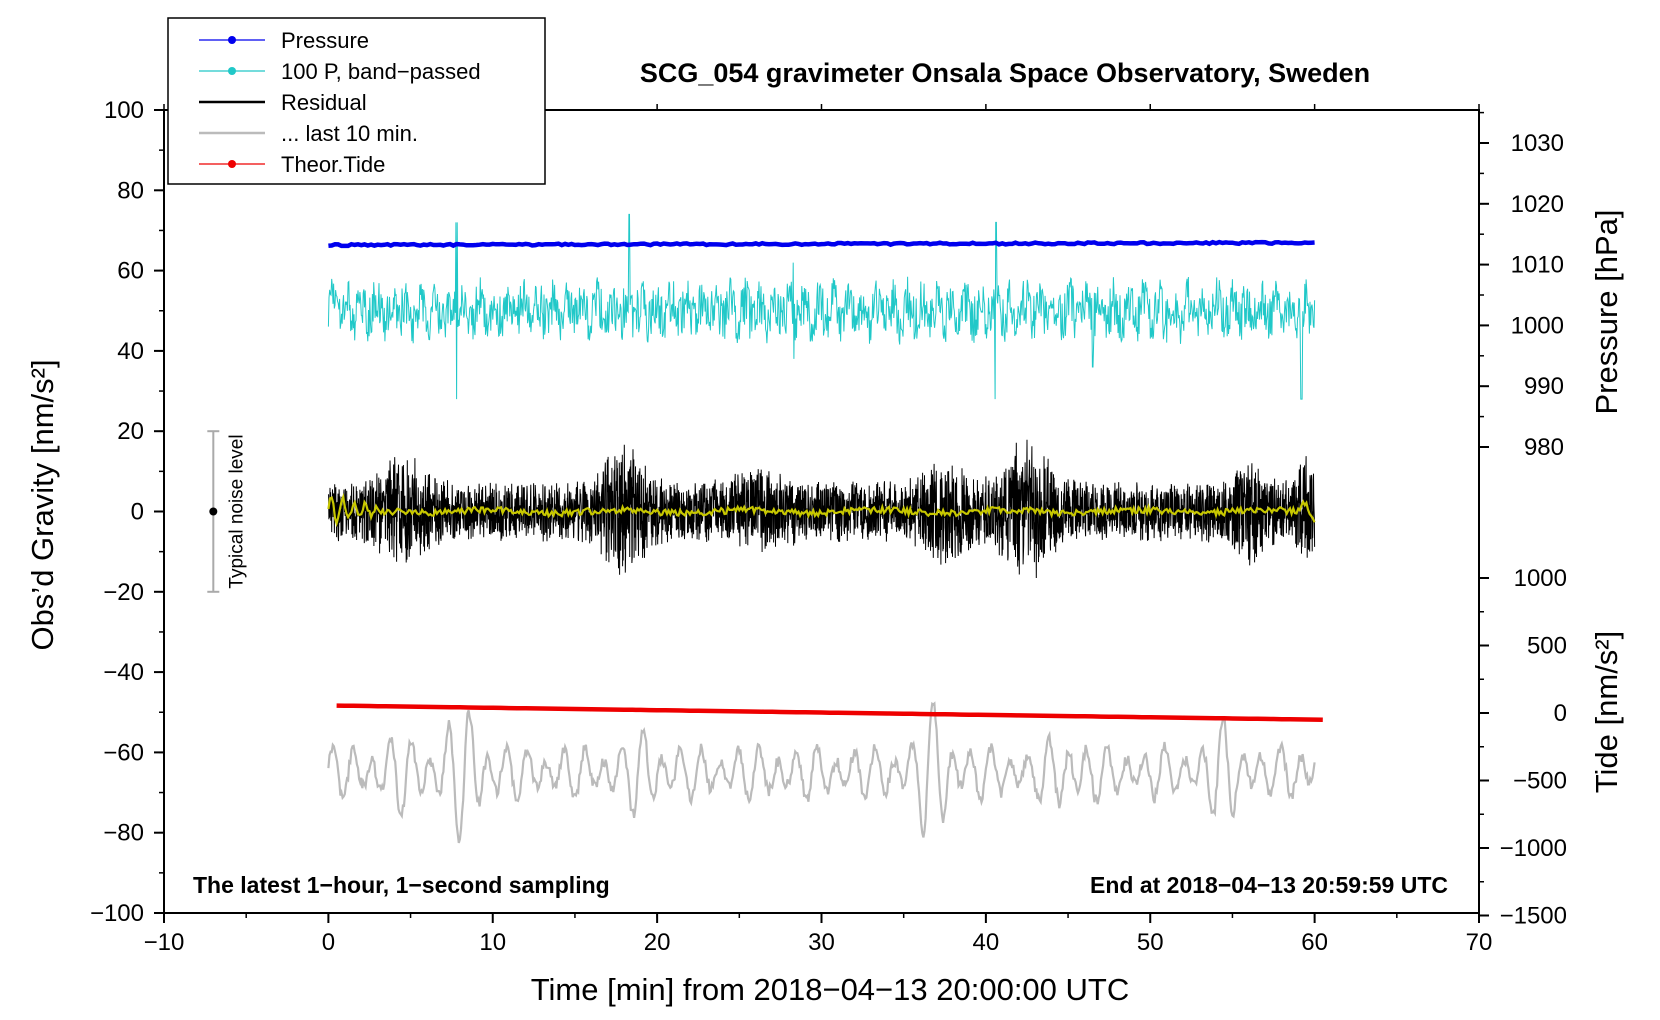  What do you see at coordinates (1537, 143) in the screenshot?
I see `pressure-tick-label: 1030` at bounding box center [1537, 143].